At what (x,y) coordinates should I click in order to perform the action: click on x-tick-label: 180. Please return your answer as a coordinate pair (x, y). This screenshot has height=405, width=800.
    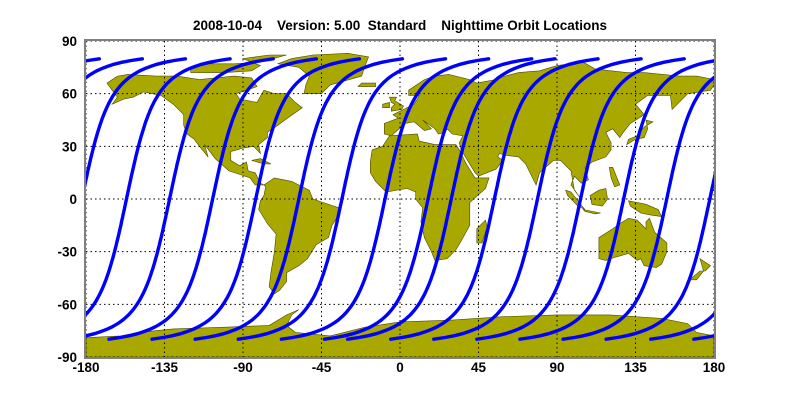
    Looking at the image, I should click on (714, 367).